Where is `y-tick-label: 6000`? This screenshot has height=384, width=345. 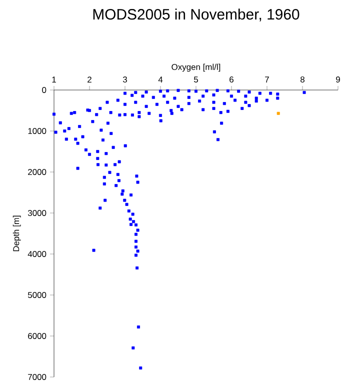 y-tick-label: 6000 is located at coordinates (37, 336).